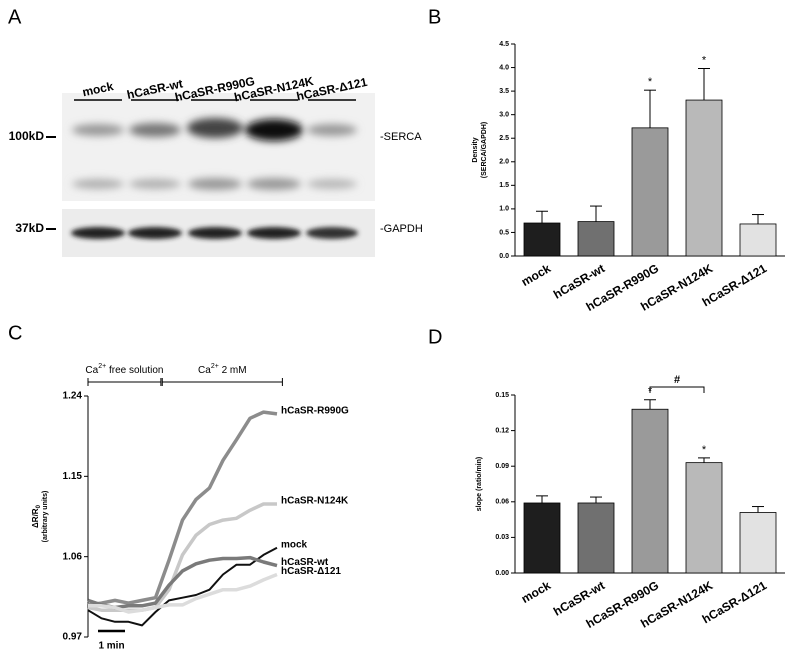  What do you see at coordinates (73, 396) in the screenshot?
I see `y-tick-label: 1.24` at bounding box center [73, 396].